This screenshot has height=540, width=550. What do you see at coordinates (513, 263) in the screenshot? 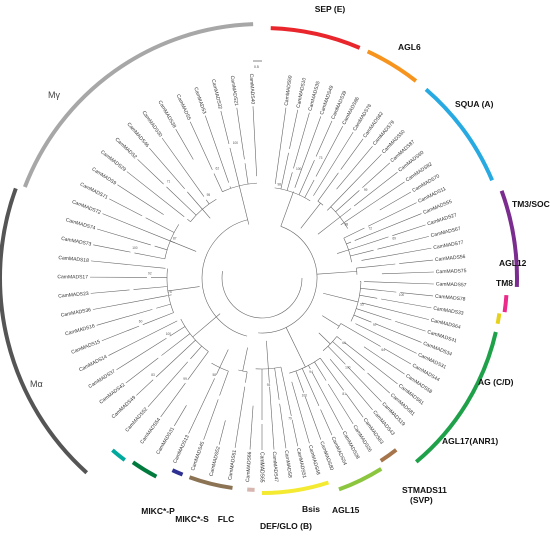
I see `agl12-clade-label: AGL12` at bounding box center [513, 263].